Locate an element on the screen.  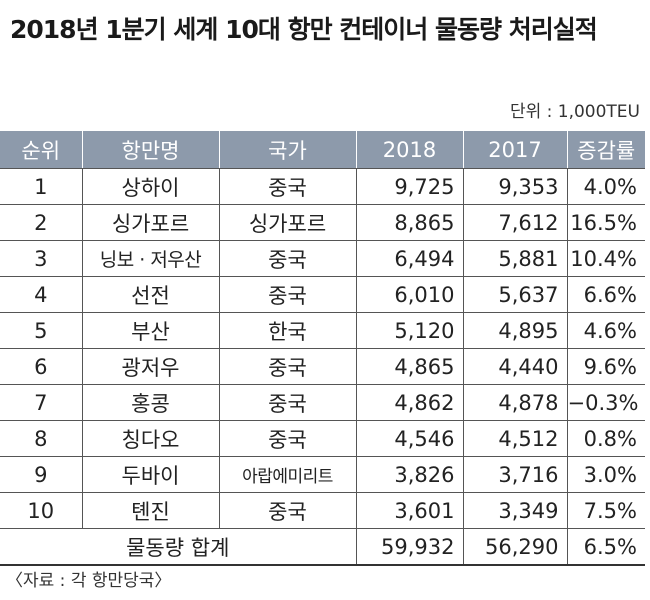
port-cell: 부산 is located at coordinates (150, 330).